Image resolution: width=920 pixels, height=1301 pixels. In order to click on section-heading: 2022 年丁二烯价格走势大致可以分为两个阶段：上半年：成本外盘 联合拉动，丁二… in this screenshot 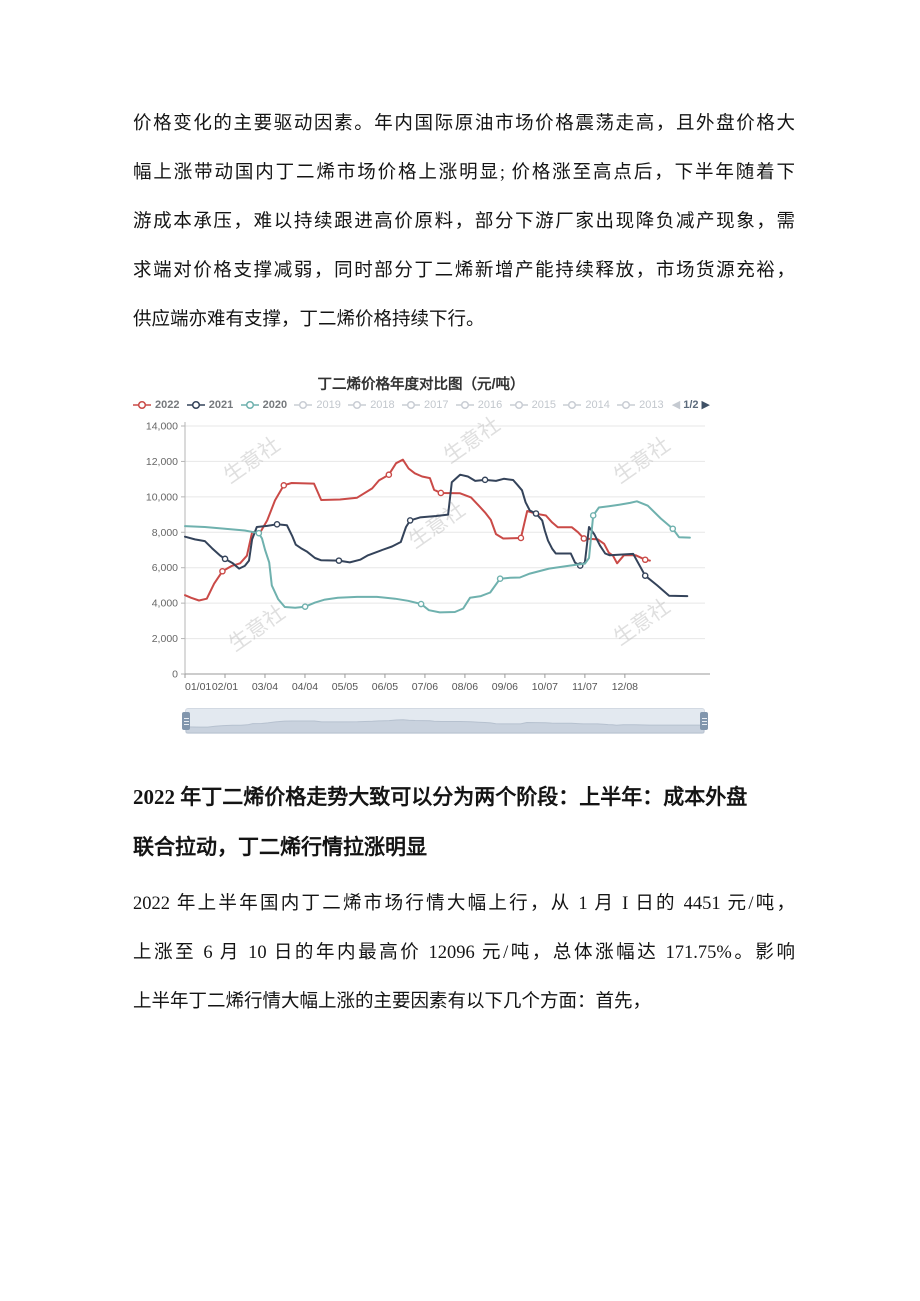, I will do `click(464, 822)`.